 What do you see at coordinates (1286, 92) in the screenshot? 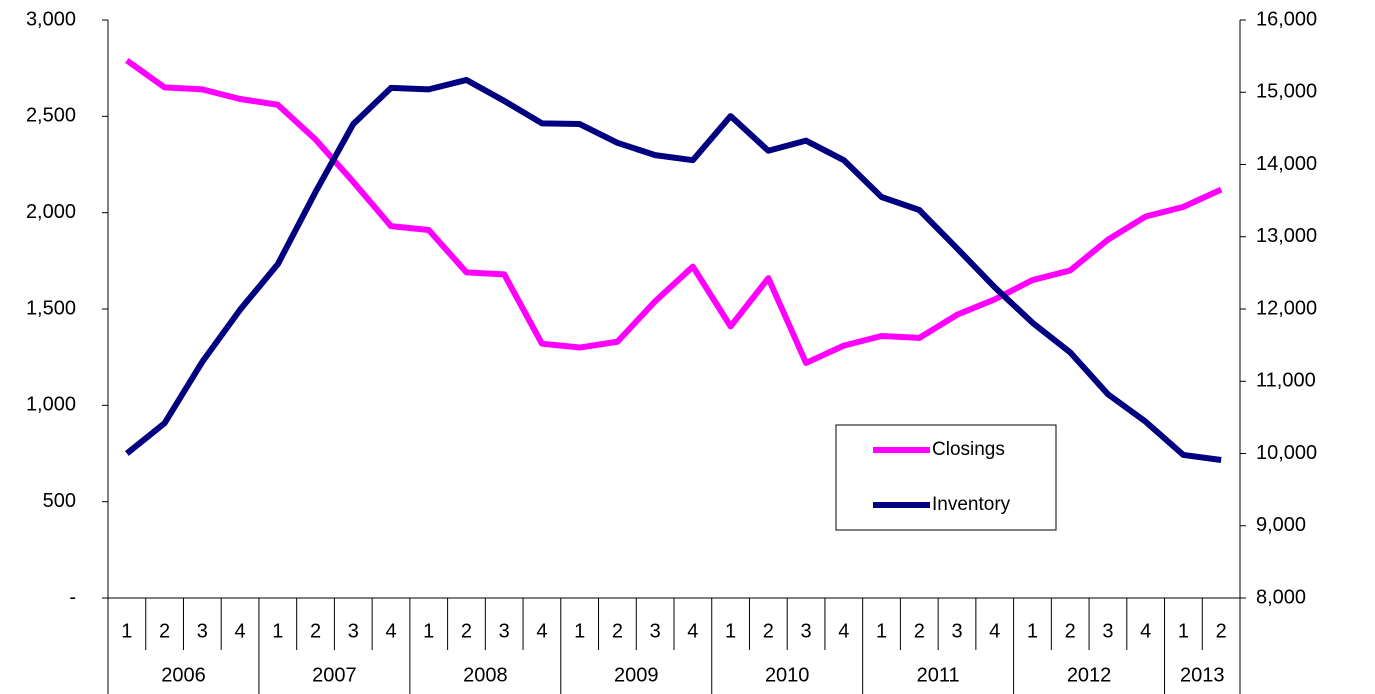
I see `y2-tick-label: 15,000` at bounding box center [1286, 92].